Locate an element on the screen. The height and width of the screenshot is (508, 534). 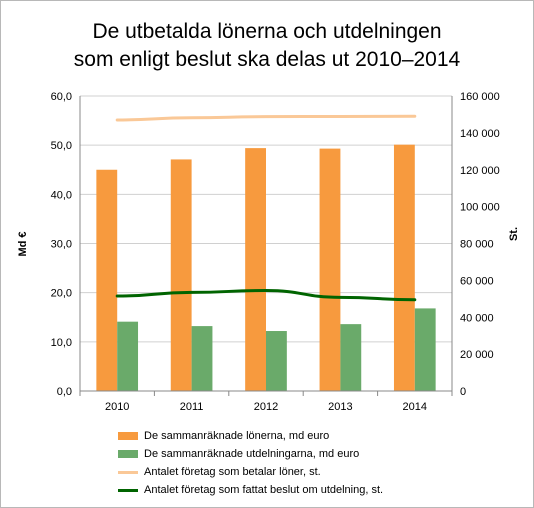
y-tick-label-right: 20 000 is located at coordinates (477, 355).